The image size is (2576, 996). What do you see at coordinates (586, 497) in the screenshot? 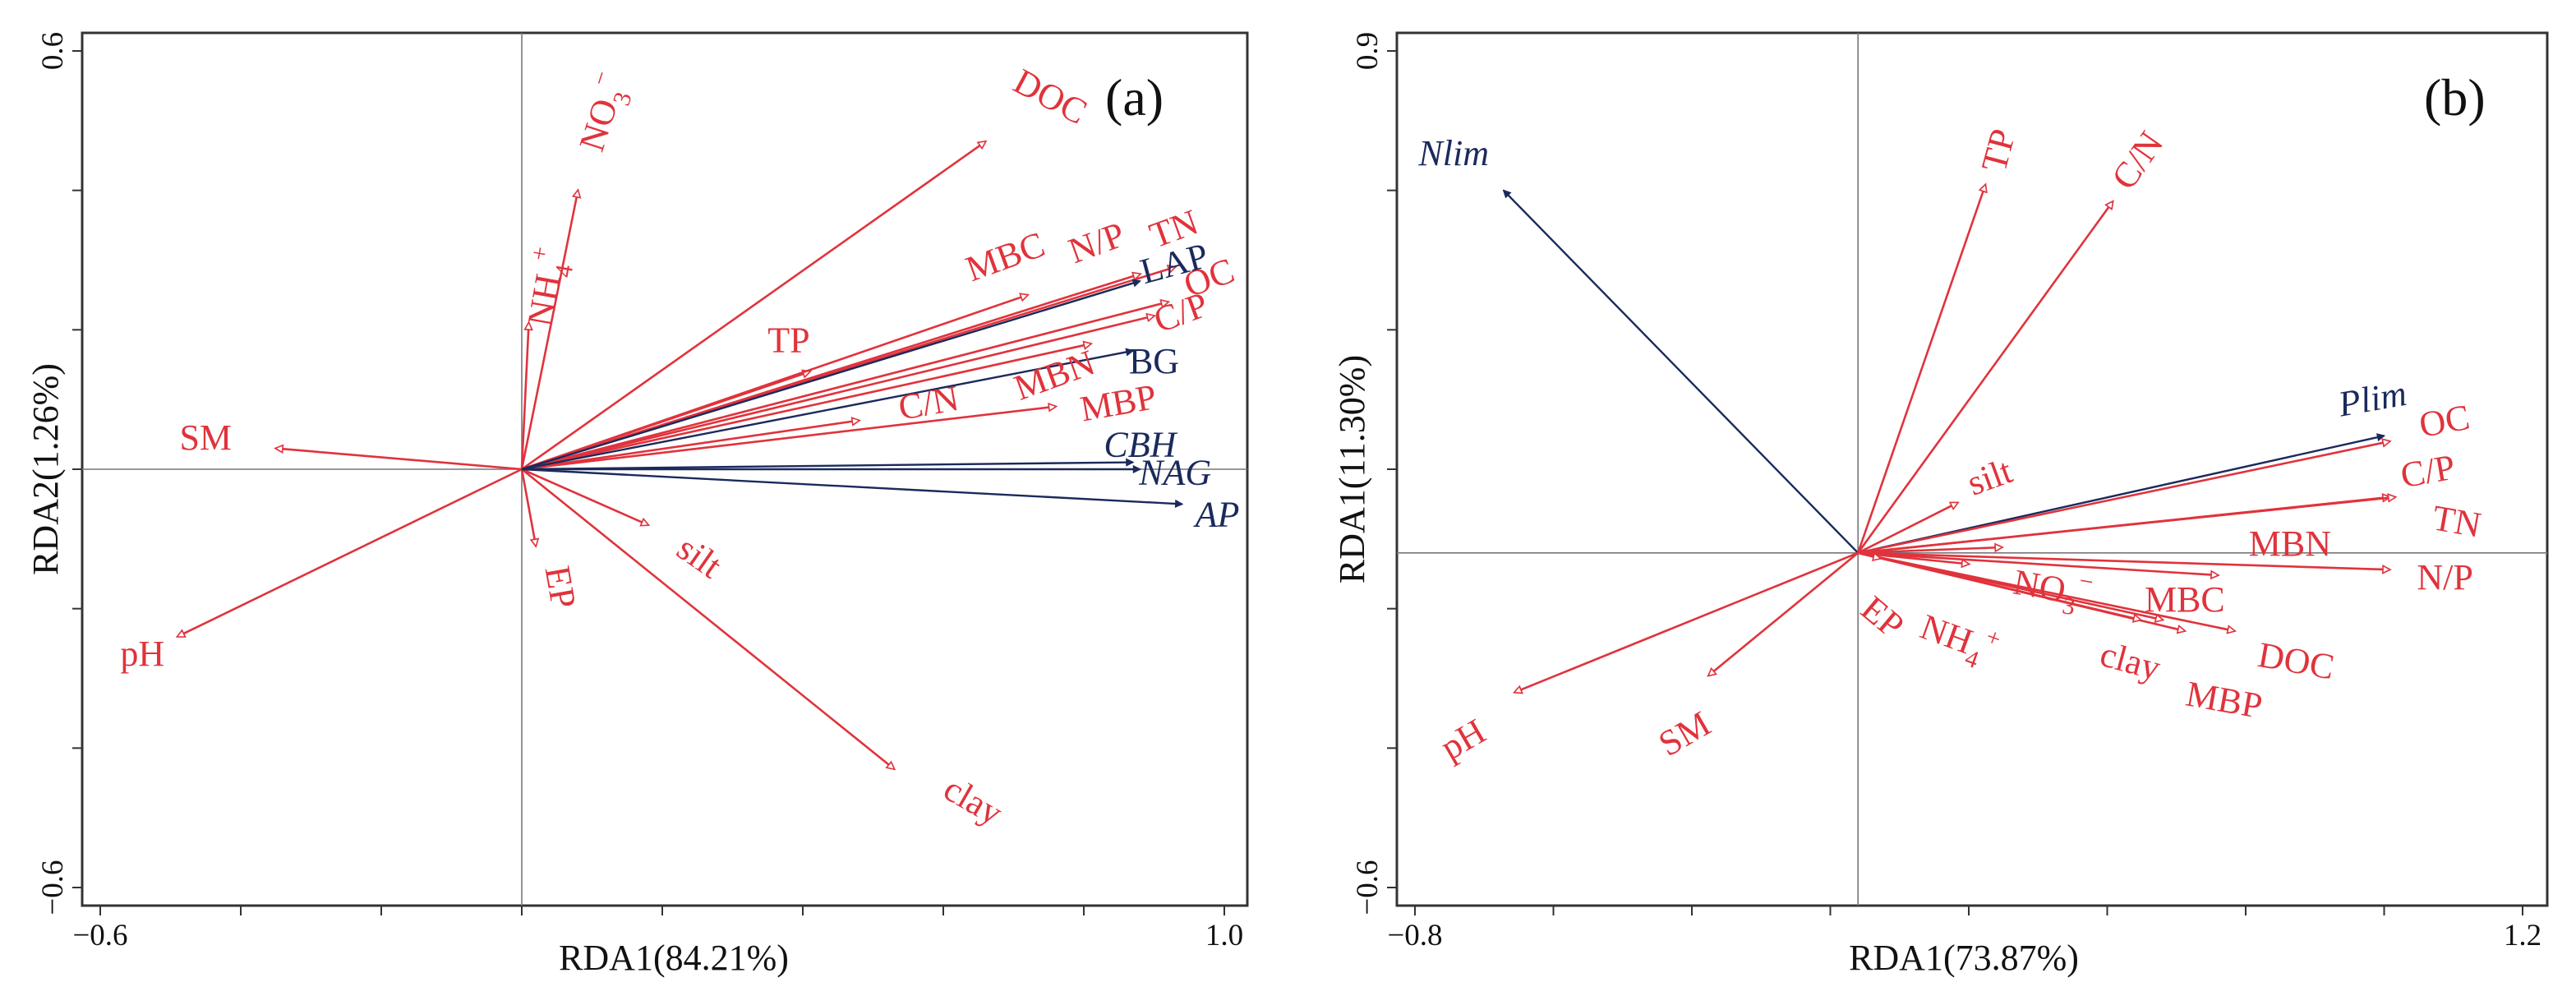
I see `panel-a-arrow-silt` at bounding box center [586, 497].